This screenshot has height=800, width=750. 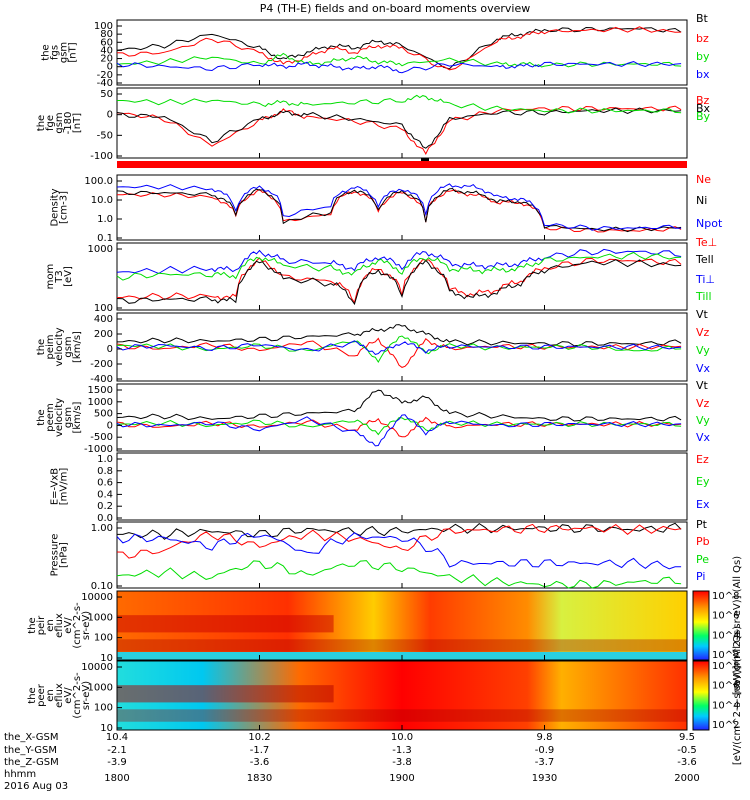 What do you see at coordinates (725, 725) in the screenshot?
I see `colorbar-tick-label: 10^2` at bounding box center [725, 725].